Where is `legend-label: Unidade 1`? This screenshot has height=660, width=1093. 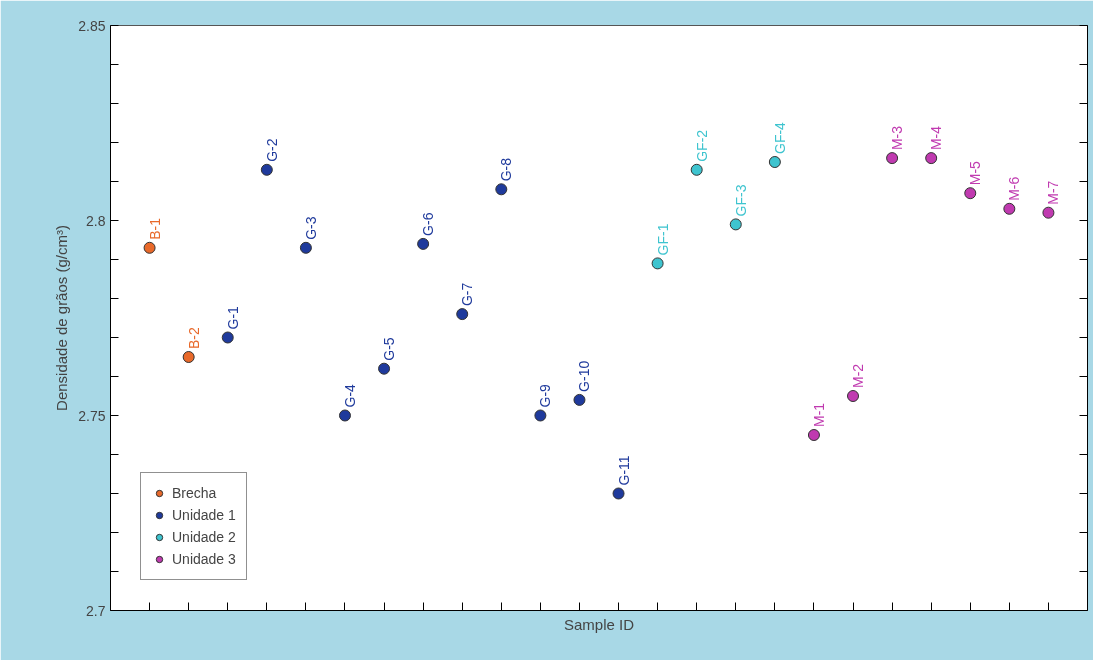 legend-label: Unidade 1 is located at coordinates (204, 515).